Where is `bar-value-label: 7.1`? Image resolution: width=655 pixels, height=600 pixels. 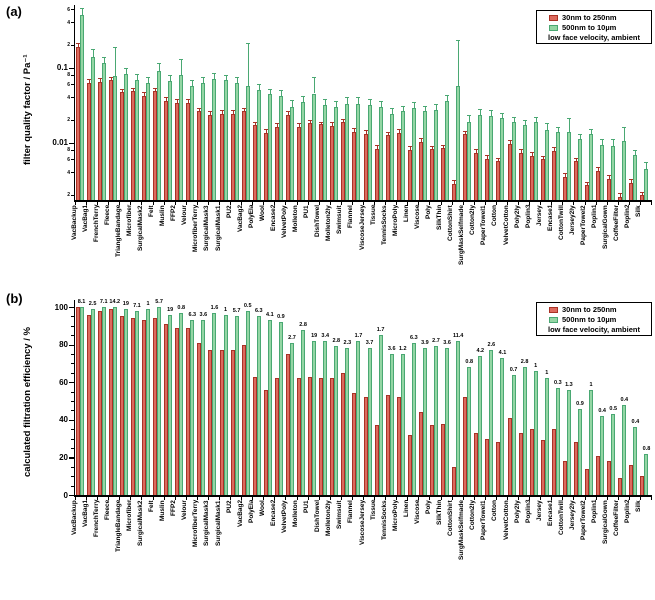 bar-value-label: 7.1 is located at coordinates (137, 305).